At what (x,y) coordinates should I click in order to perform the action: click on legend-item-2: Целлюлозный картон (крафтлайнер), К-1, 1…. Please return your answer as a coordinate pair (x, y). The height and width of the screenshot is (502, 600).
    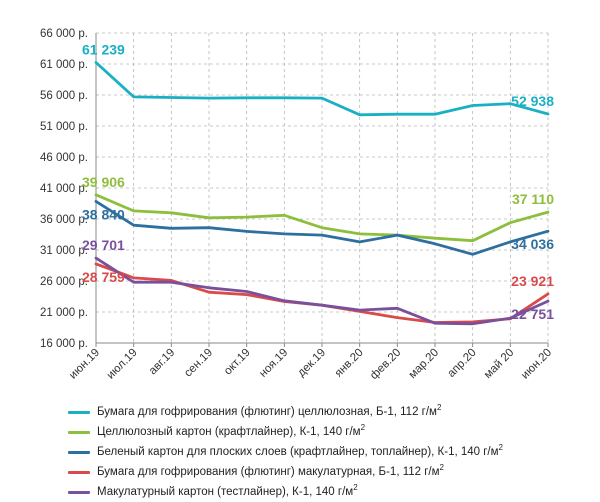
    Looking at the image, I should click on (328, 432).